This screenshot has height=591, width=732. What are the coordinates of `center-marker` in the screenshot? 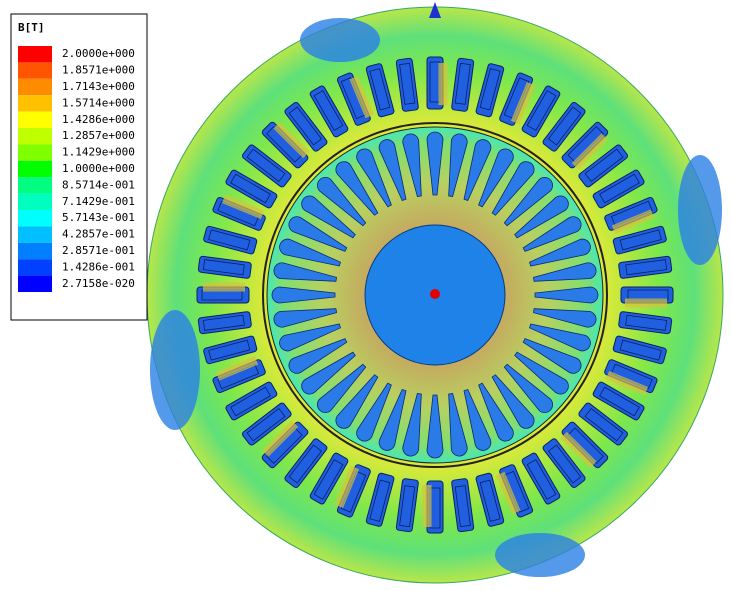 It's located at (435, 294).